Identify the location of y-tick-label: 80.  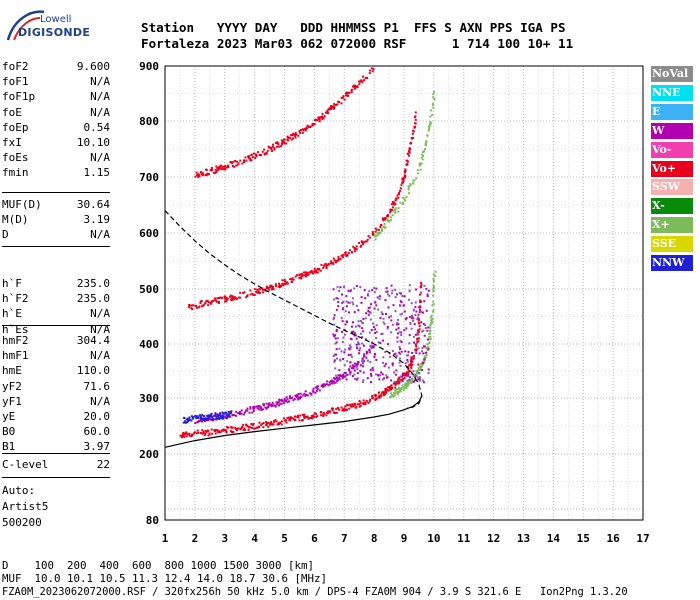
(152, 520).